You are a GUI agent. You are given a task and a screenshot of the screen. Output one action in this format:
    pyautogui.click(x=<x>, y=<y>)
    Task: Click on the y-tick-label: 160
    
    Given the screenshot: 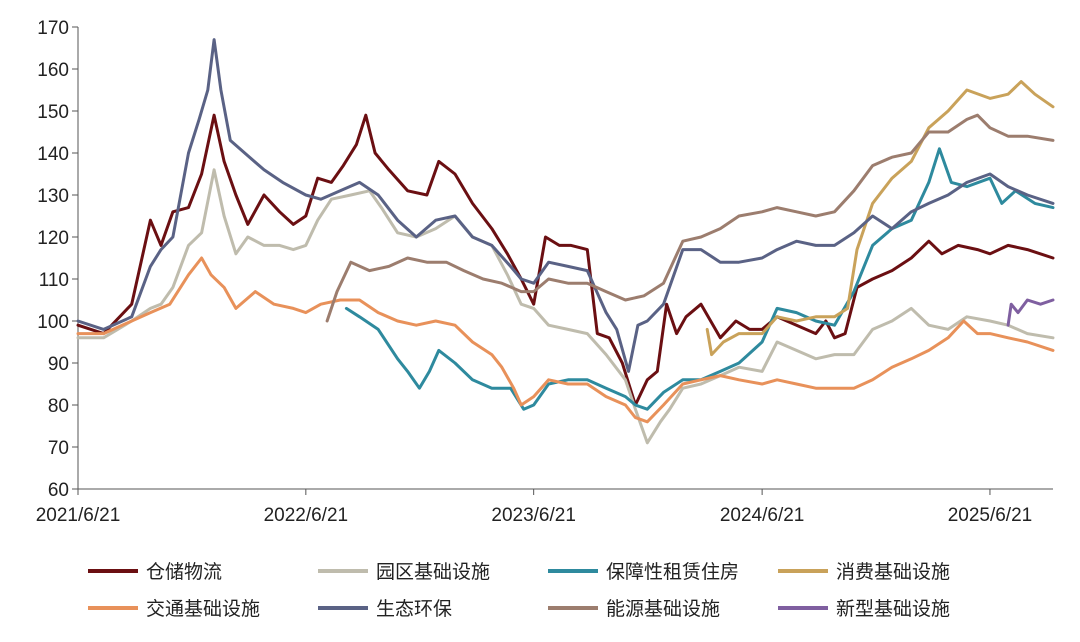 What is the action you would take?
    pyautogui.click(x=53, y=70)
    